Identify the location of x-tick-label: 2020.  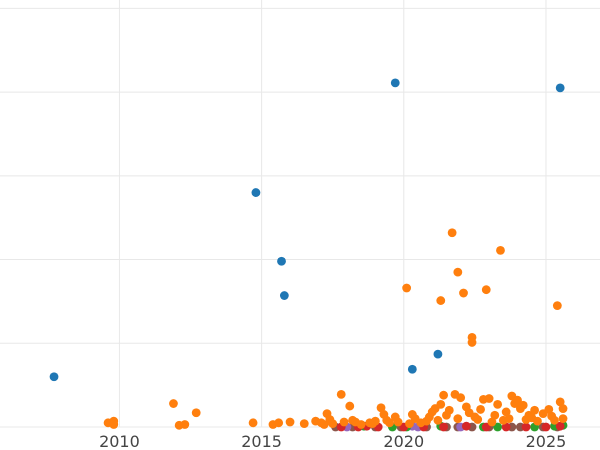
(403, 441).